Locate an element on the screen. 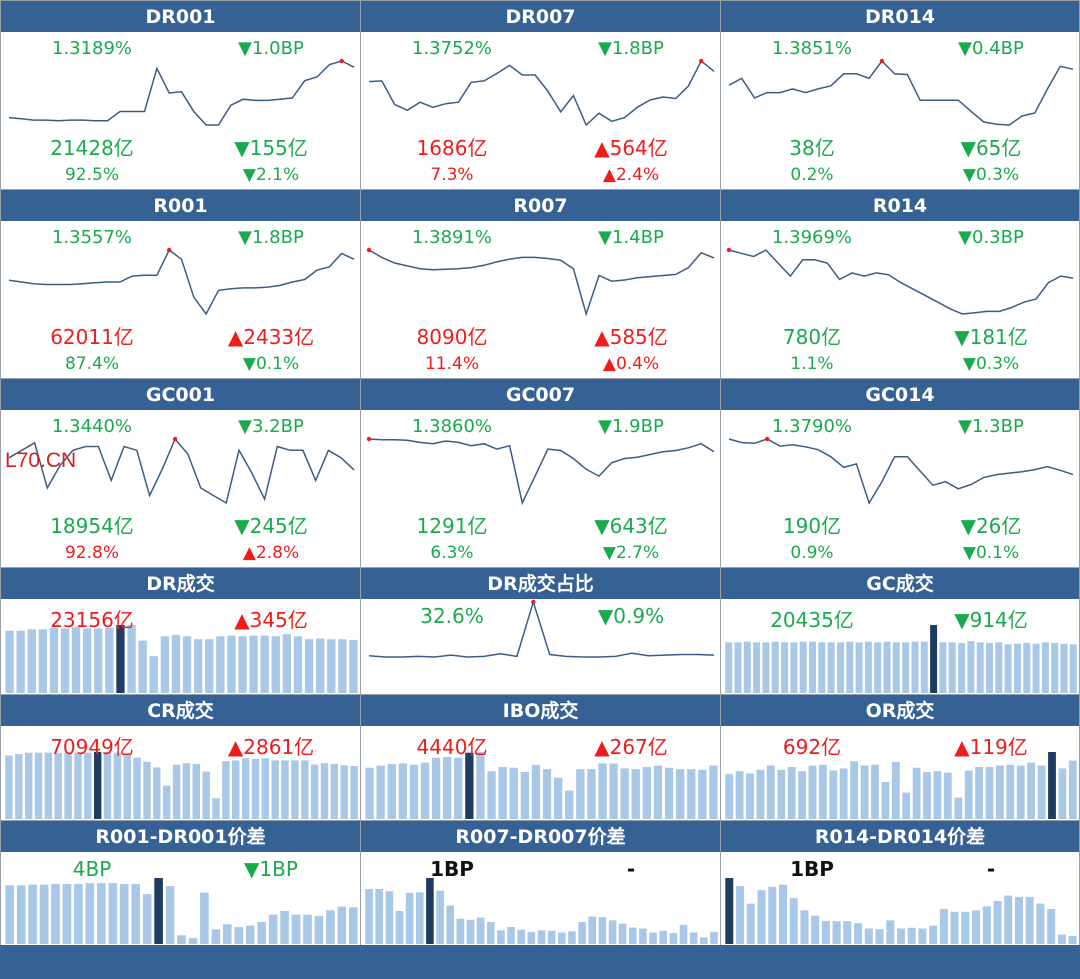  panel-r001-dr001: R001-DR001价差 4BP ▼1BP is located at coordinates (180, 883).